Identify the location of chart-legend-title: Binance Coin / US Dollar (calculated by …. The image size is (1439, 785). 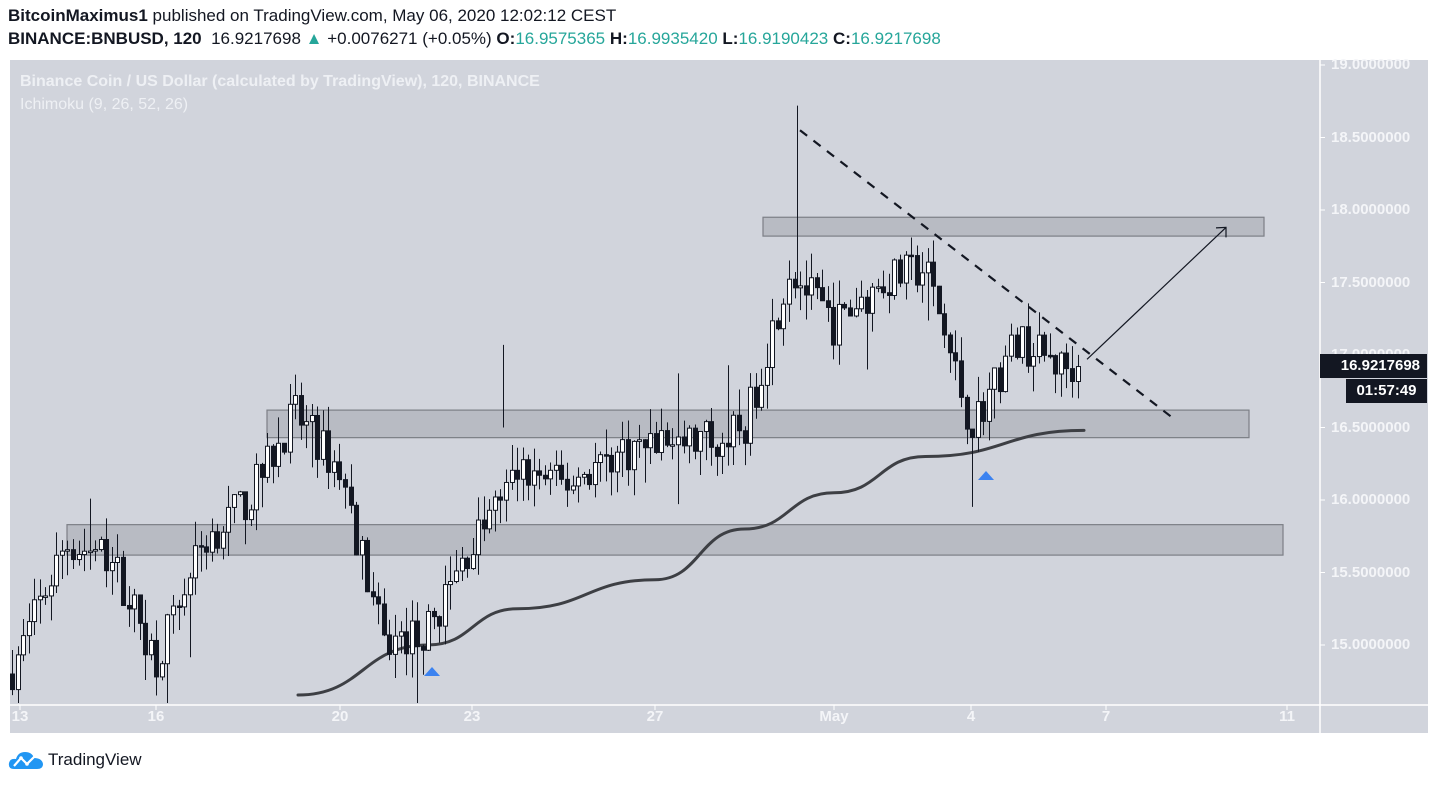
(280, 81).